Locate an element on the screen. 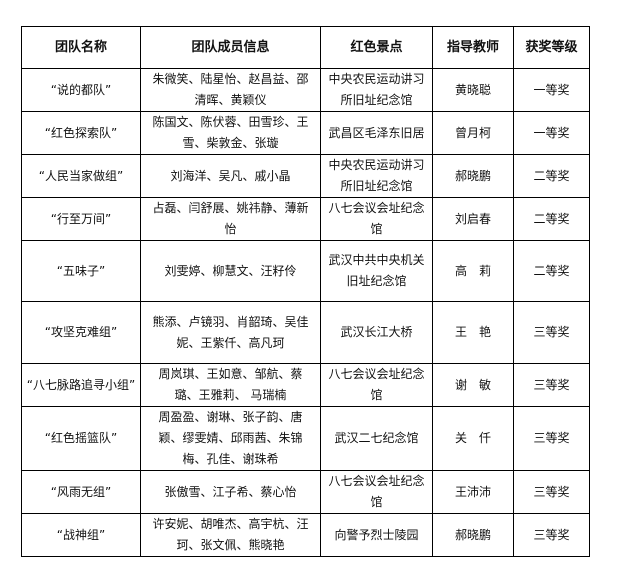 The width and height of the screenshot is (628, 584). header-teacher: 指导教师 is located at coordinates (473, 47).